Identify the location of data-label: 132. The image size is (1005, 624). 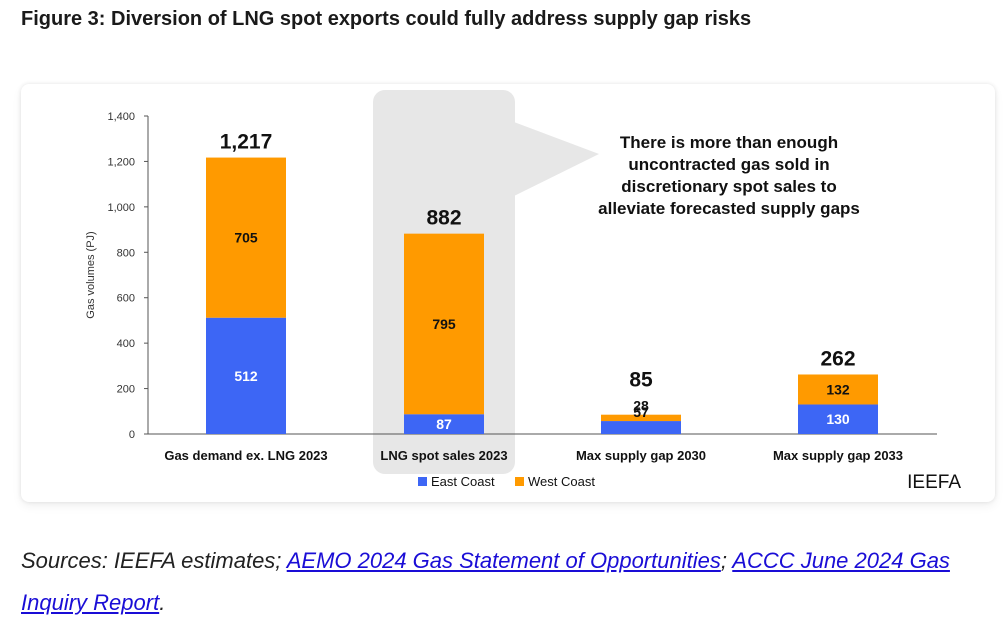
(838, 389).